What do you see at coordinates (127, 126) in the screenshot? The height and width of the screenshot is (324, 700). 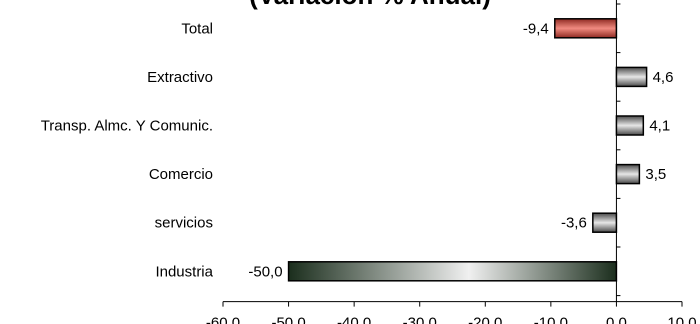 I see `category-label: Transp. Almc. Y Comunic.` at bounding box center [127, 126].